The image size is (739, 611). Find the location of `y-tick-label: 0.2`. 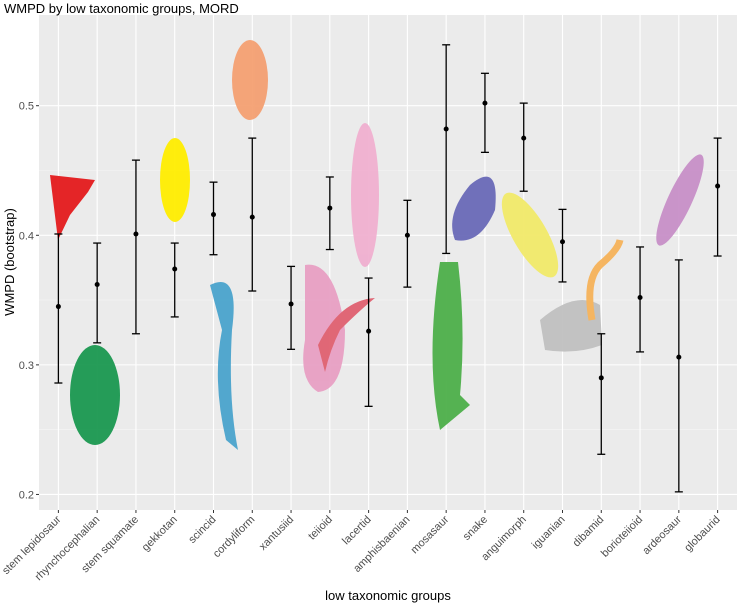

y-tick-label: 0.2 is located at coordinates (26, 495).